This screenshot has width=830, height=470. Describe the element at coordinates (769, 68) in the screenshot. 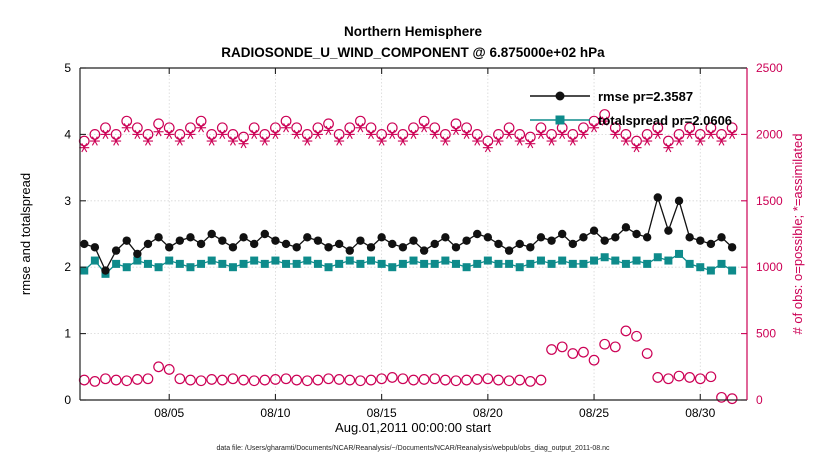

I see `y-right-tick-label: 2500` at that location.